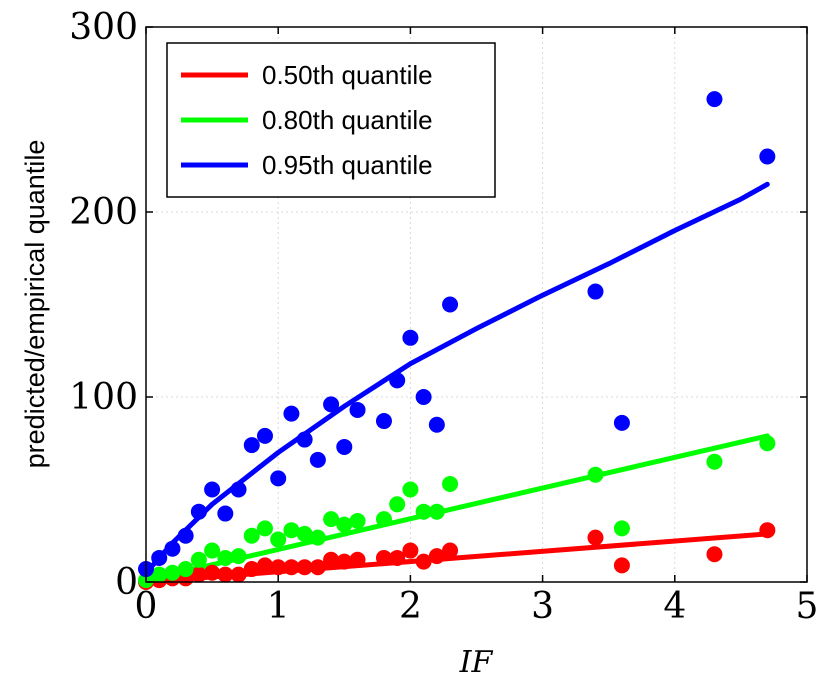  I want to click on x-tick-label: 3, so click(542, 606).